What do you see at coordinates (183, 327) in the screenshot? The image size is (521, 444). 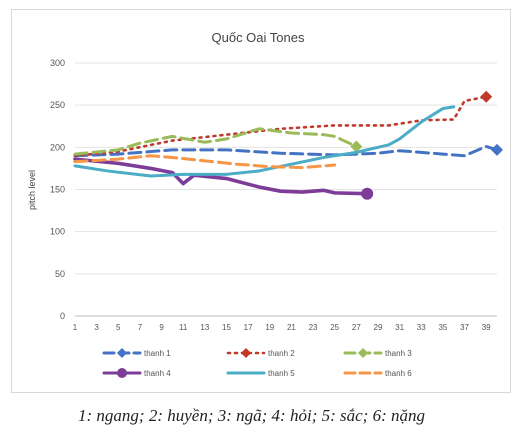 I see `x-tick-label: 11` at bounding box center [183, 327].